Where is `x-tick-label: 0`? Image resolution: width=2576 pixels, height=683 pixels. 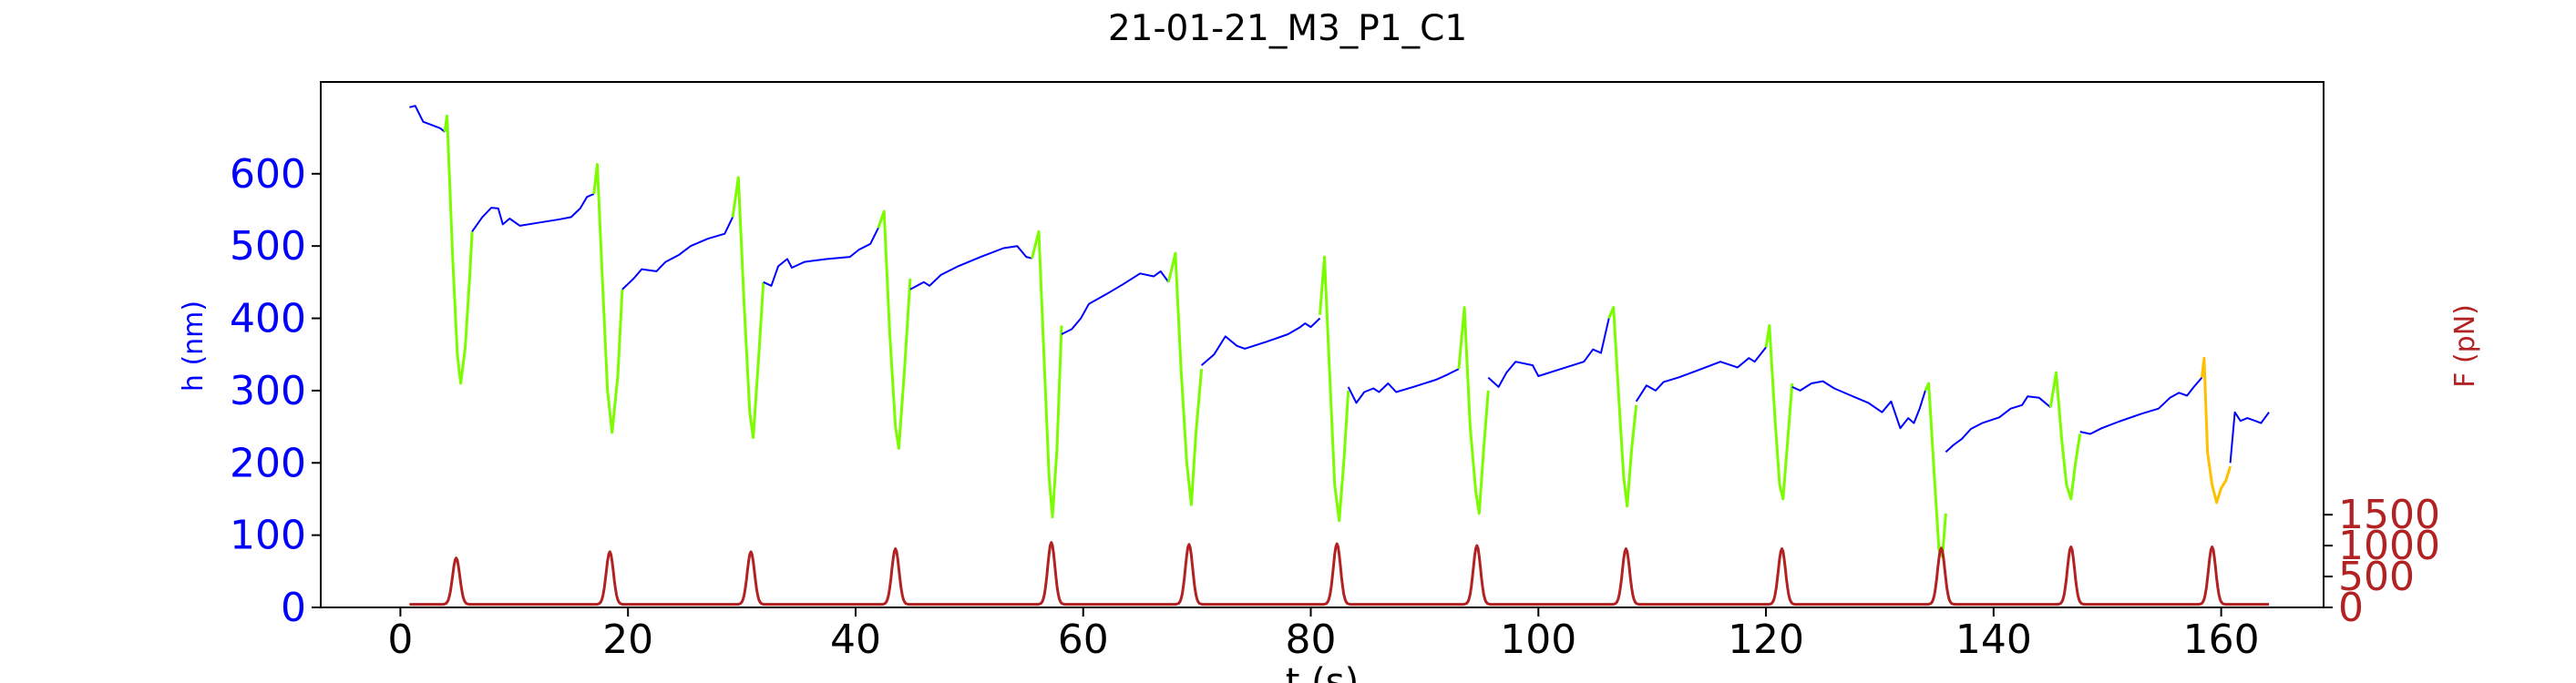
x-tick-label: 0 is located at coordinates (400, 640).